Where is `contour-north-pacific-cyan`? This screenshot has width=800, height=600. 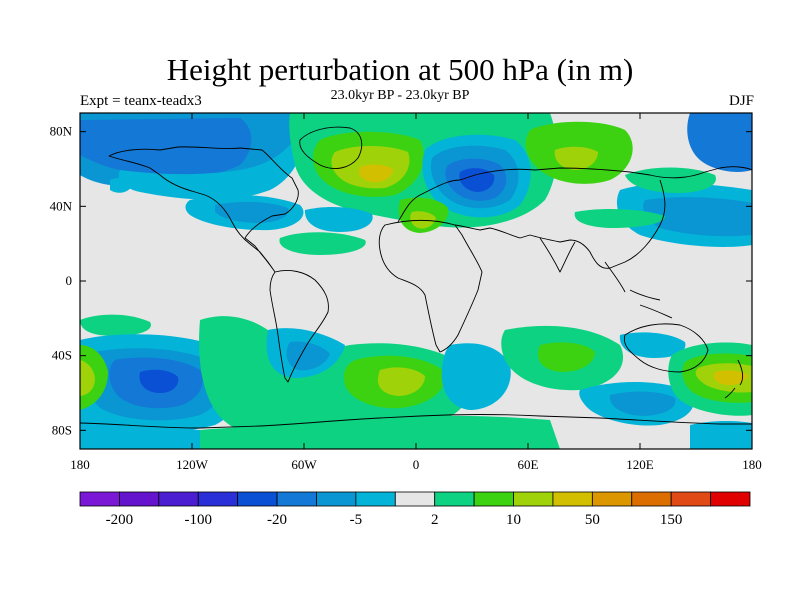
contour-north-pacific-cyan is located at coordinates (212, 156).